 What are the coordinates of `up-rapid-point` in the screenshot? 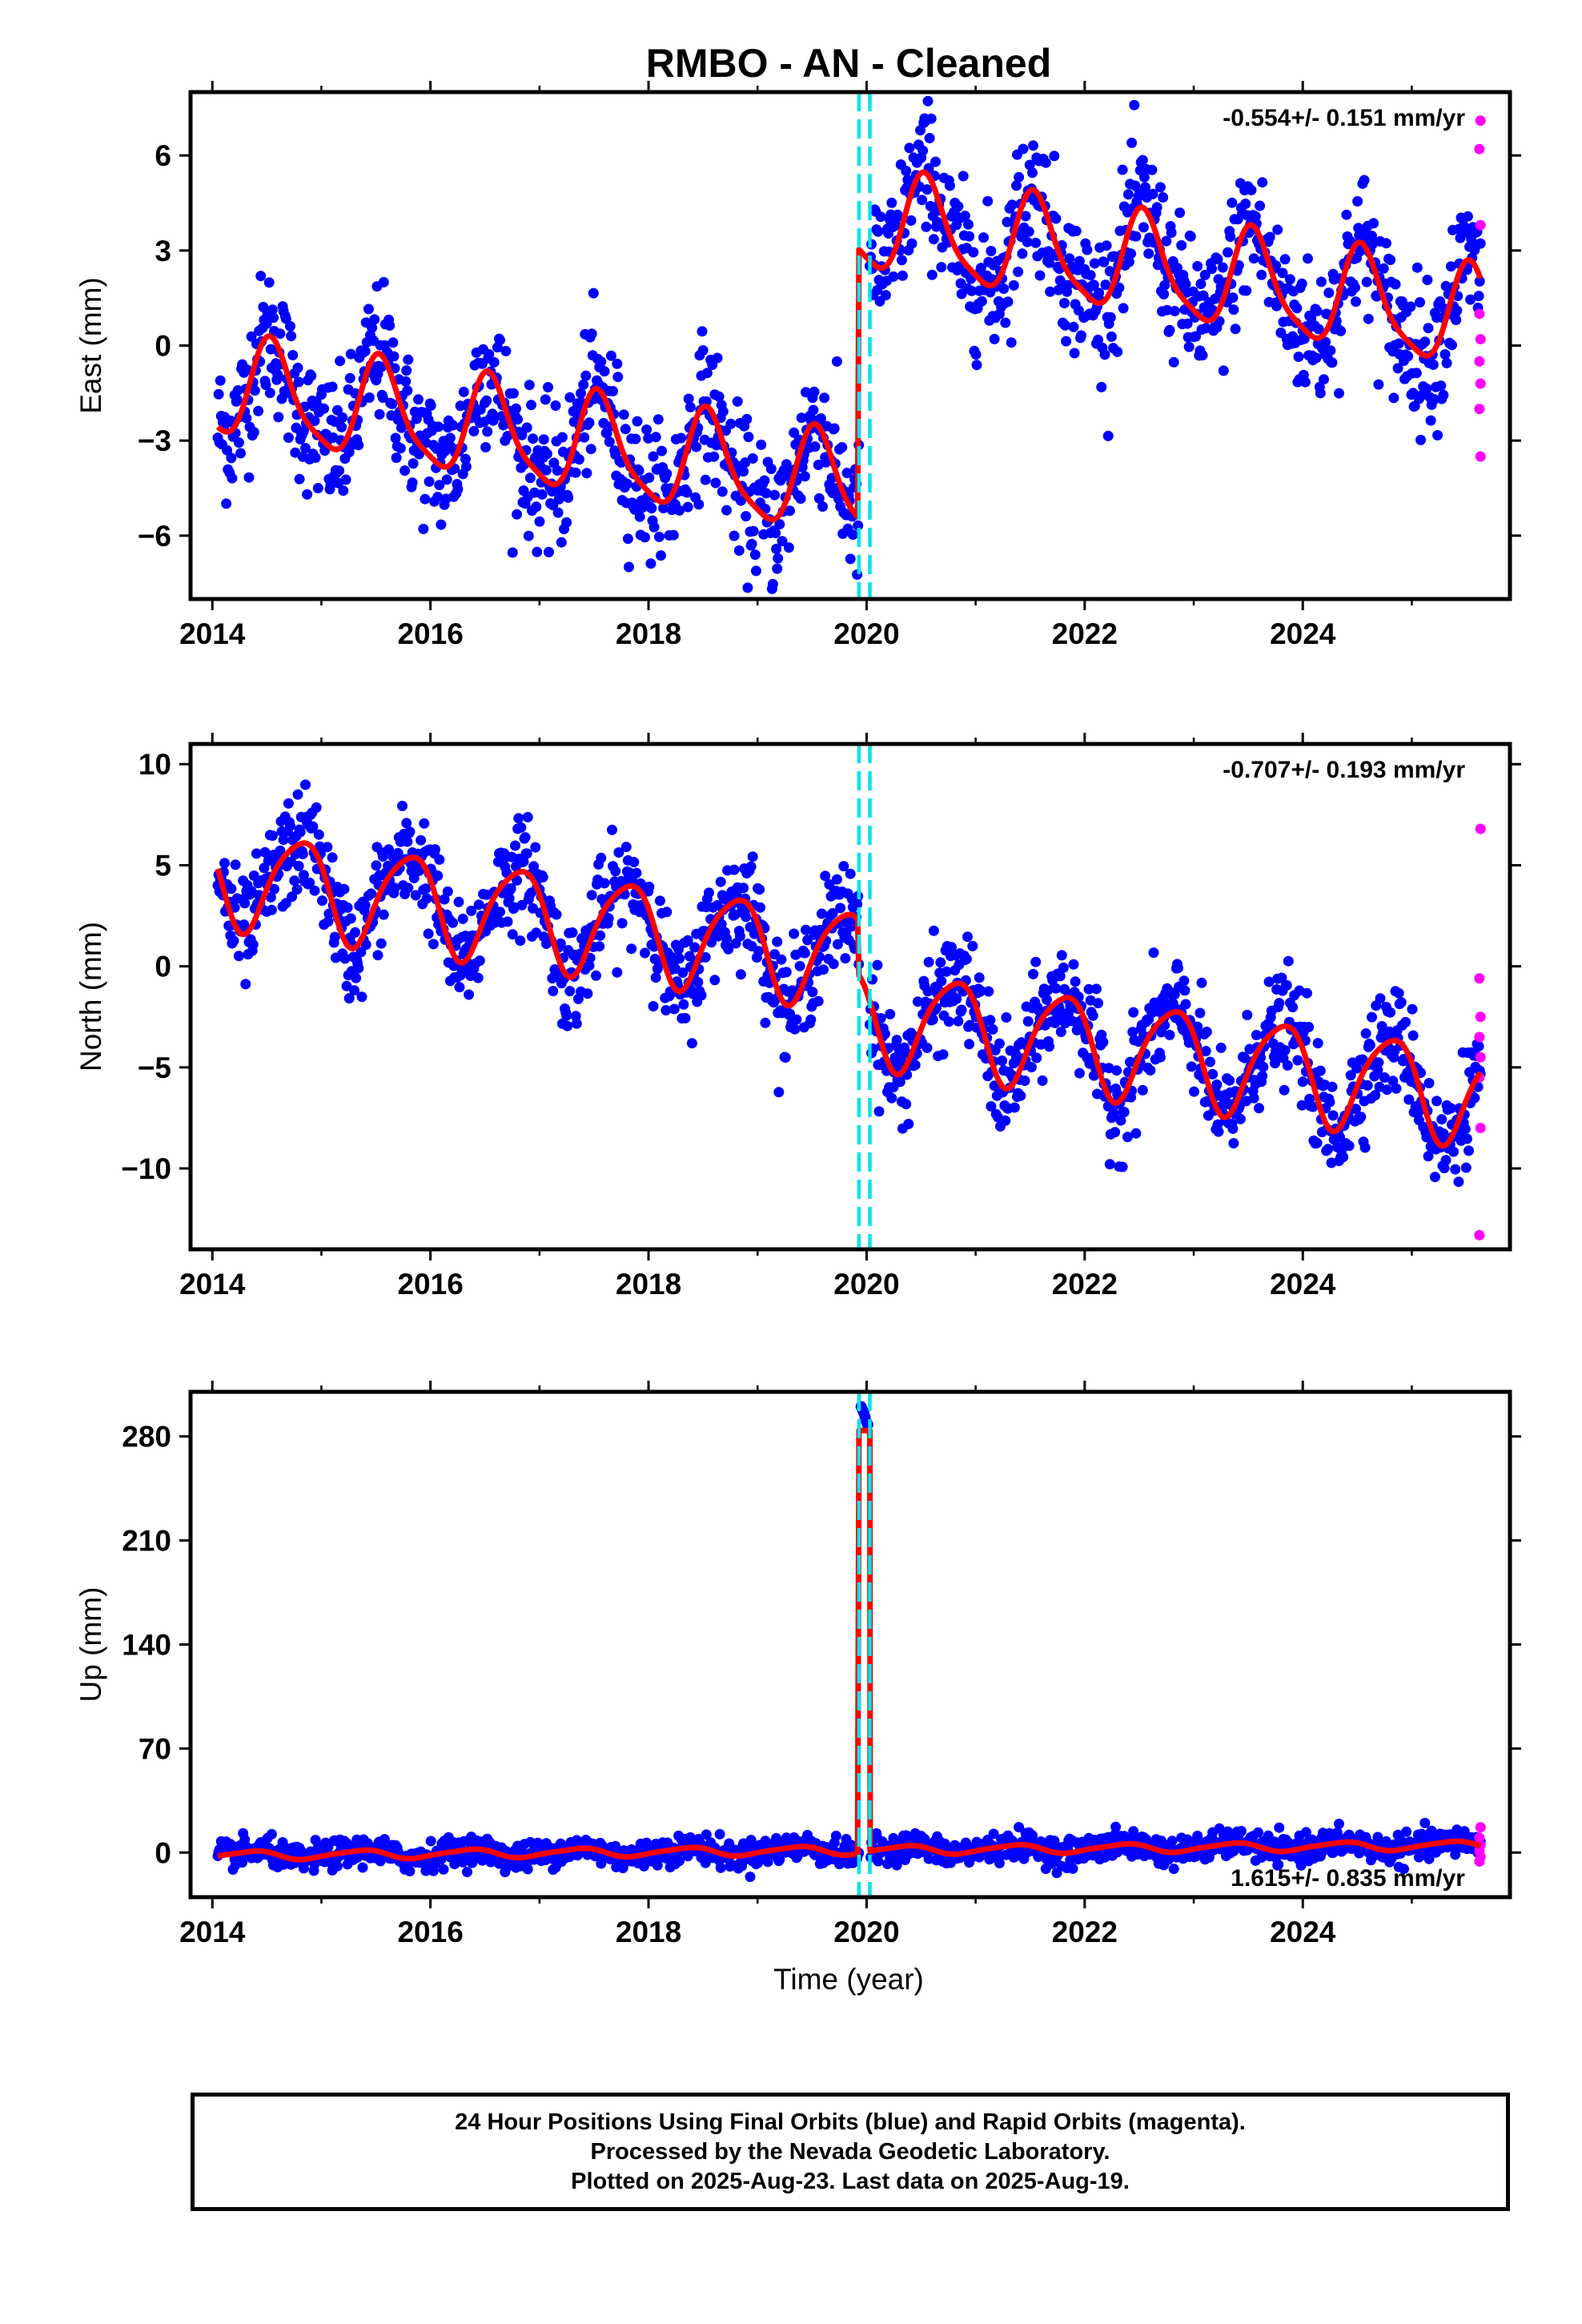 It's located at (1479, 1861).